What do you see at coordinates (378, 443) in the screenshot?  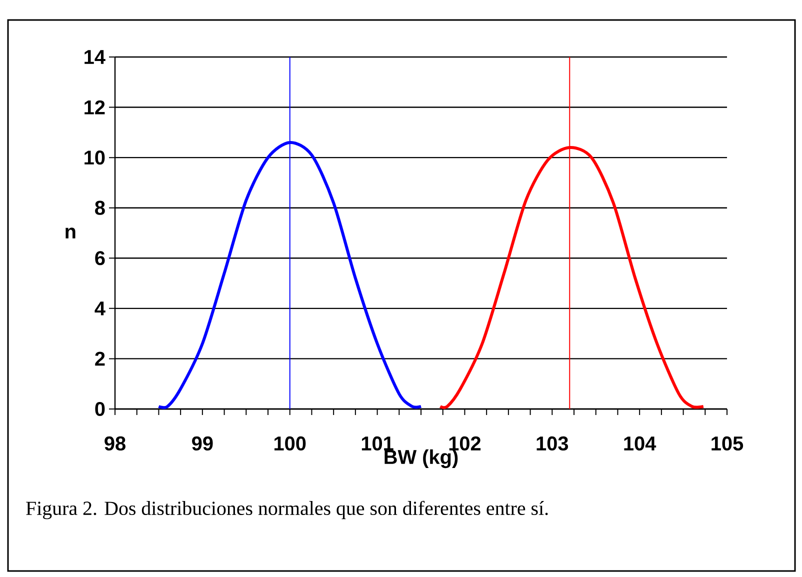 I see `x-tick-label: 101` at bounding box center [378, 443].